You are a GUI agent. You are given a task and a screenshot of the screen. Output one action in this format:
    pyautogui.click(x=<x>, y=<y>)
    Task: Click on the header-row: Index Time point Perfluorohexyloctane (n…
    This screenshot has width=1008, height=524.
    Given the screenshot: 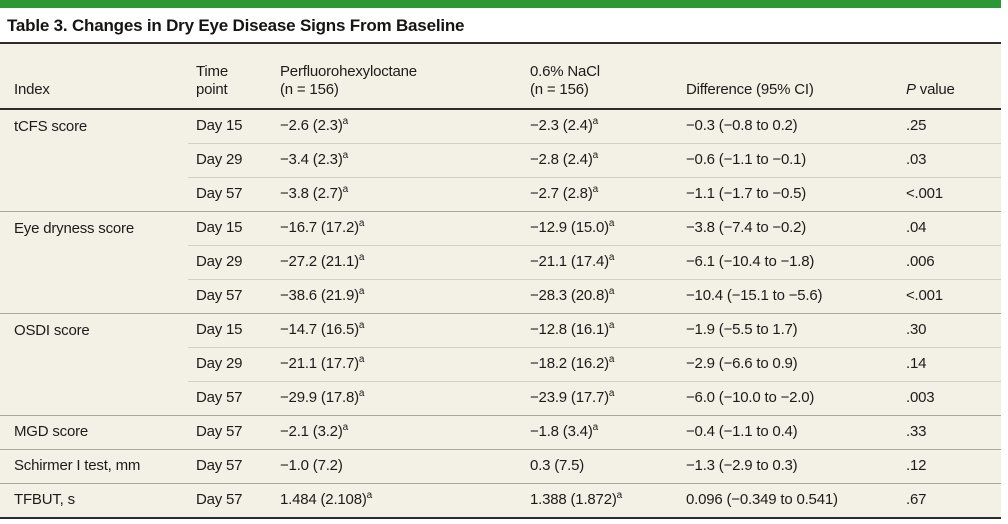 What is the action you would take?
    pyautogui.click(x=500, y=77)
    